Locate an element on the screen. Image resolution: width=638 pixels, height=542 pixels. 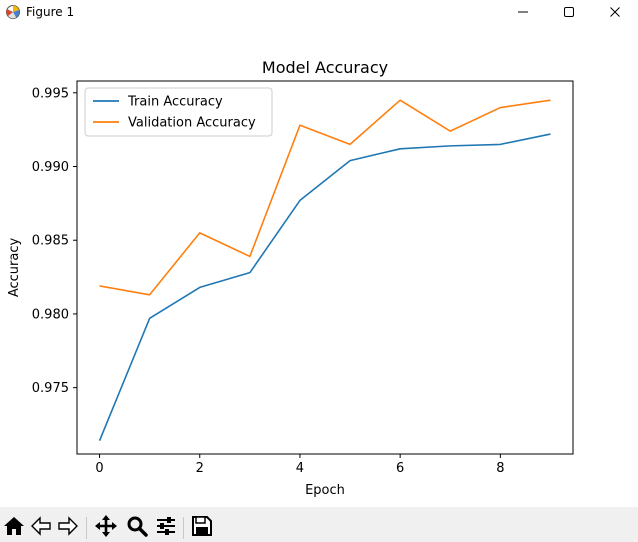
pan-move-icon is located at coordinates (106, 528).